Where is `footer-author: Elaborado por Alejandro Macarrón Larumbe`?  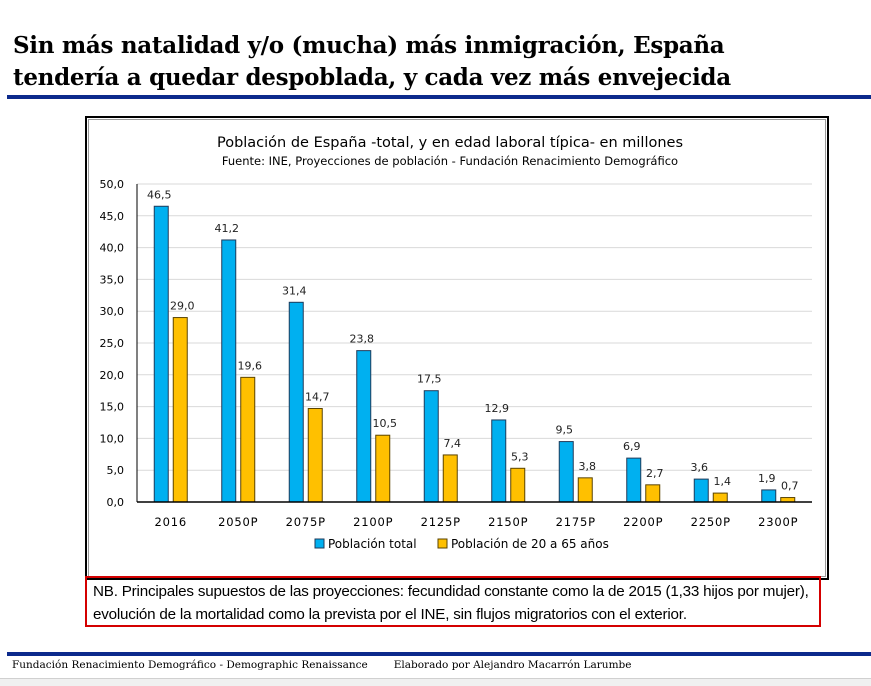
footer-author: Elaborado por Alejandro Macarrón Larumbe is located at coordinates (512, 665).